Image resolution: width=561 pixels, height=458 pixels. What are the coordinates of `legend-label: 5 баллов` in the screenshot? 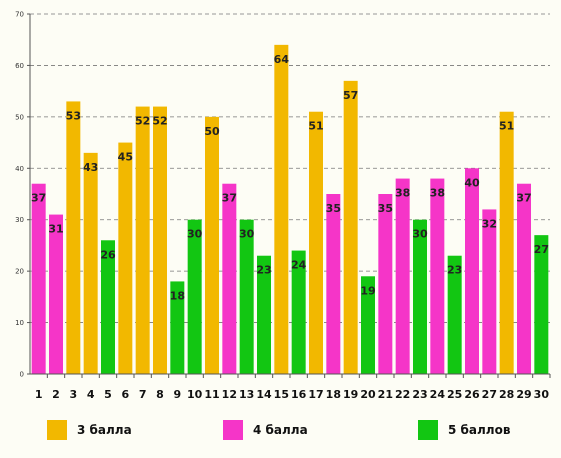 It's located at (479, 430).